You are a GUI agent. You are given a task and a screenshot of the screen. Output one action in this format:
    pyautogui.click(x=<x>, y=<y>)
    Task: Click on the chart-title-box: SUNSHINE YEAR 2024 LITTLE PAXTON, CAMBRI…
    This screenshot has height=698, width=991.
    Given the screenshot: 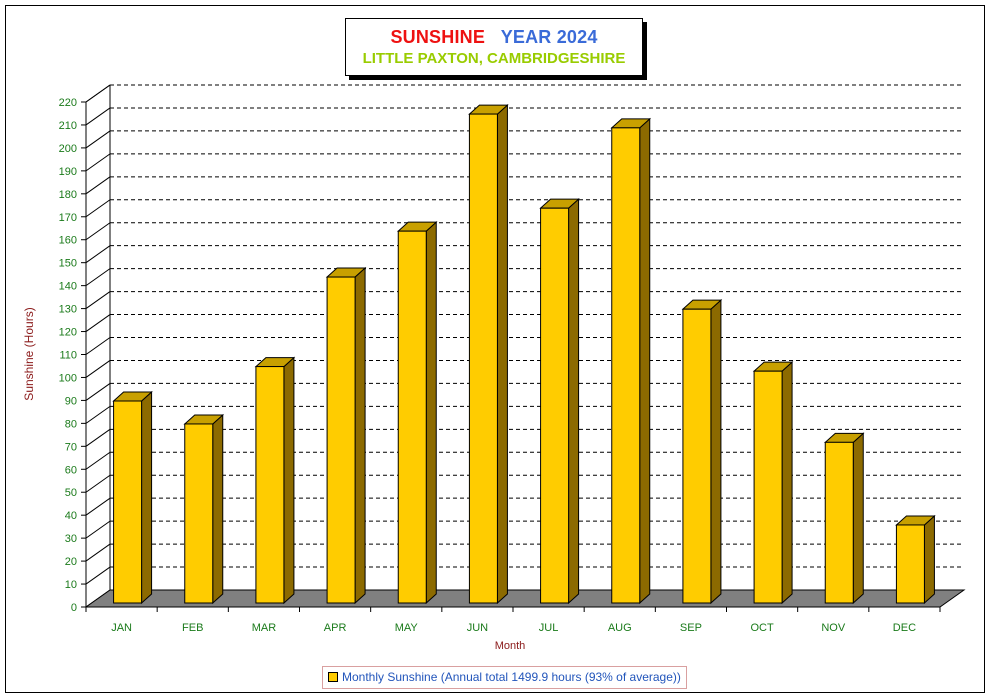 What is the action you would take?
    pyautogui.click(x=494, y=47)
    